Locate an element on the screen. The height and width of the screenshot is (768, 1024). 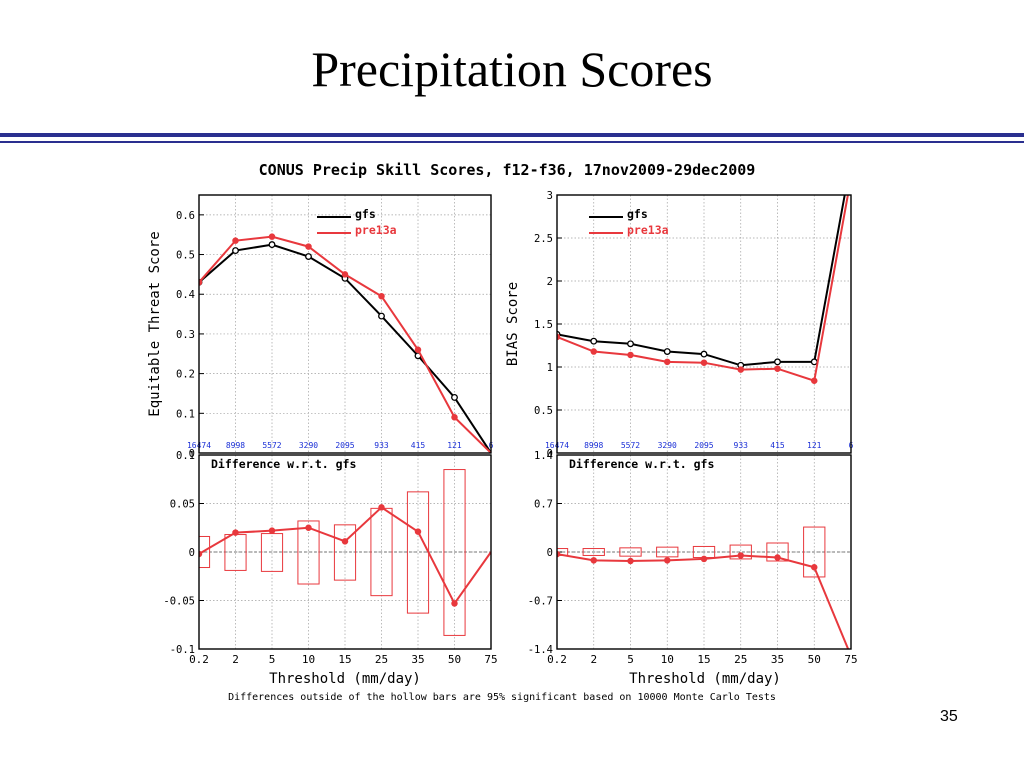
bias-ytick-label: 0.5 is located at coordinates (543, 411).